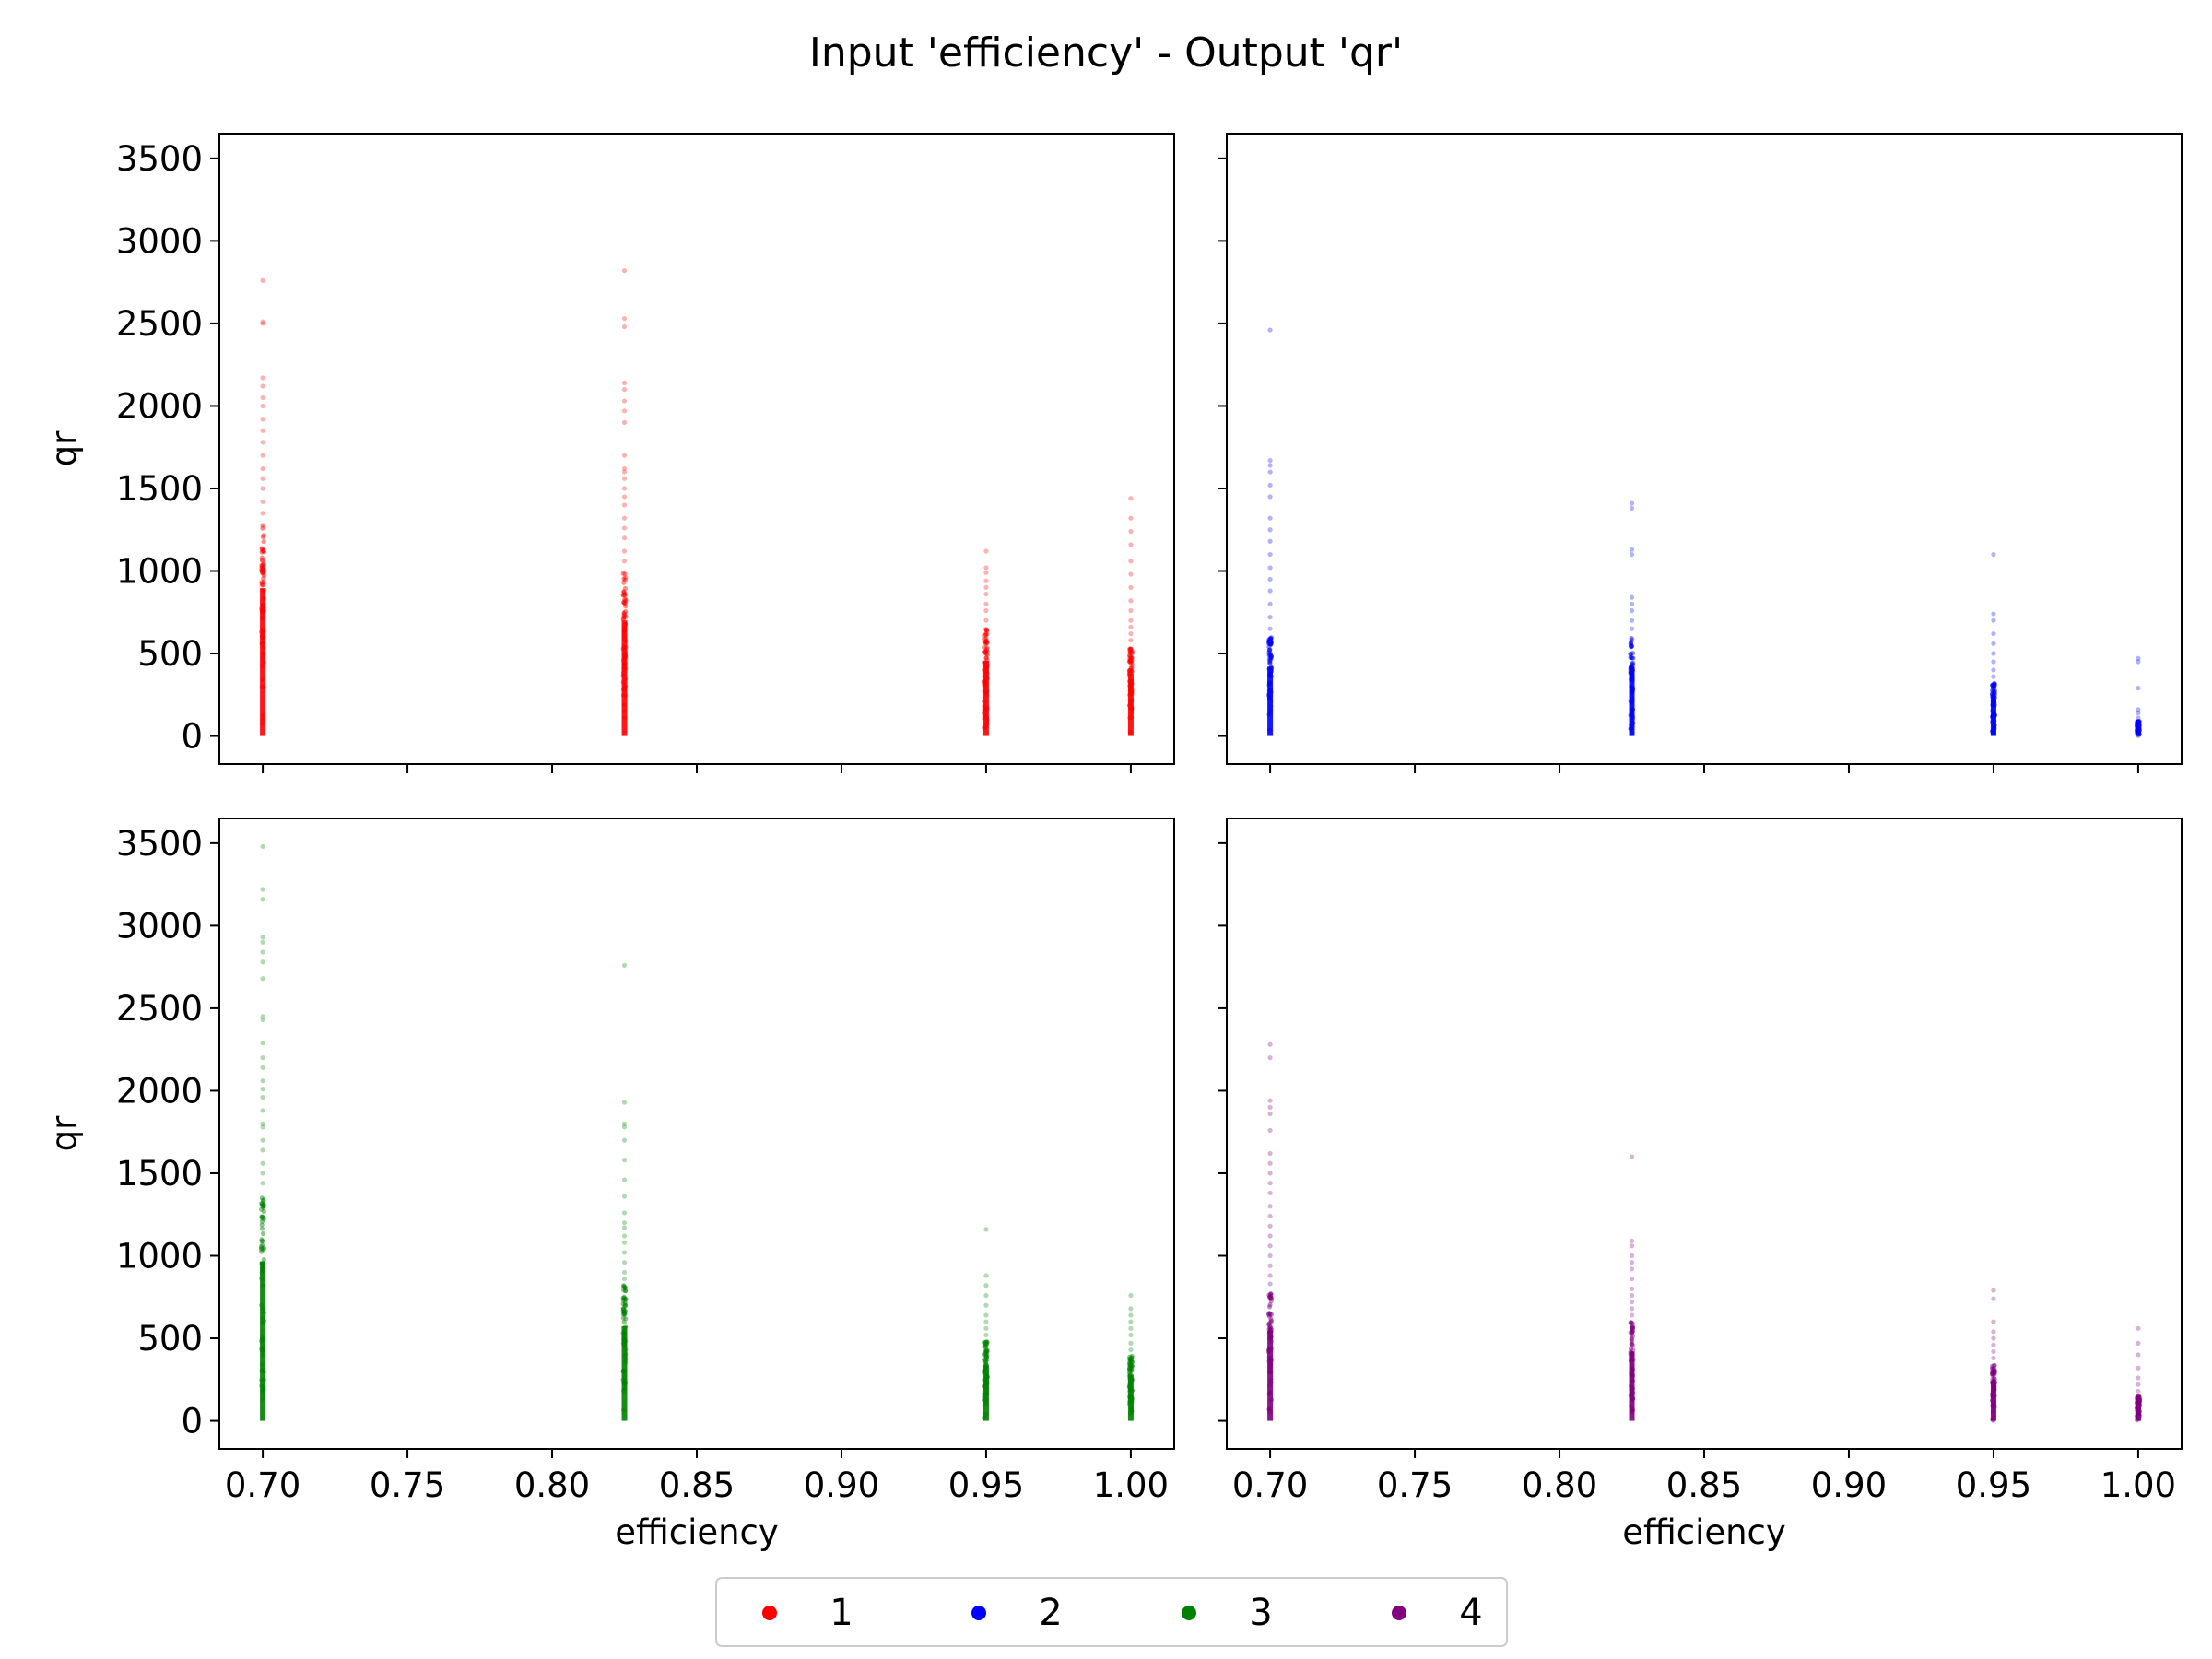 The image size is (2212, 1659). Describe the element at coordinates (1131, 1485) in the screenshot. I see `x-tick-label: 1.00` at that location.